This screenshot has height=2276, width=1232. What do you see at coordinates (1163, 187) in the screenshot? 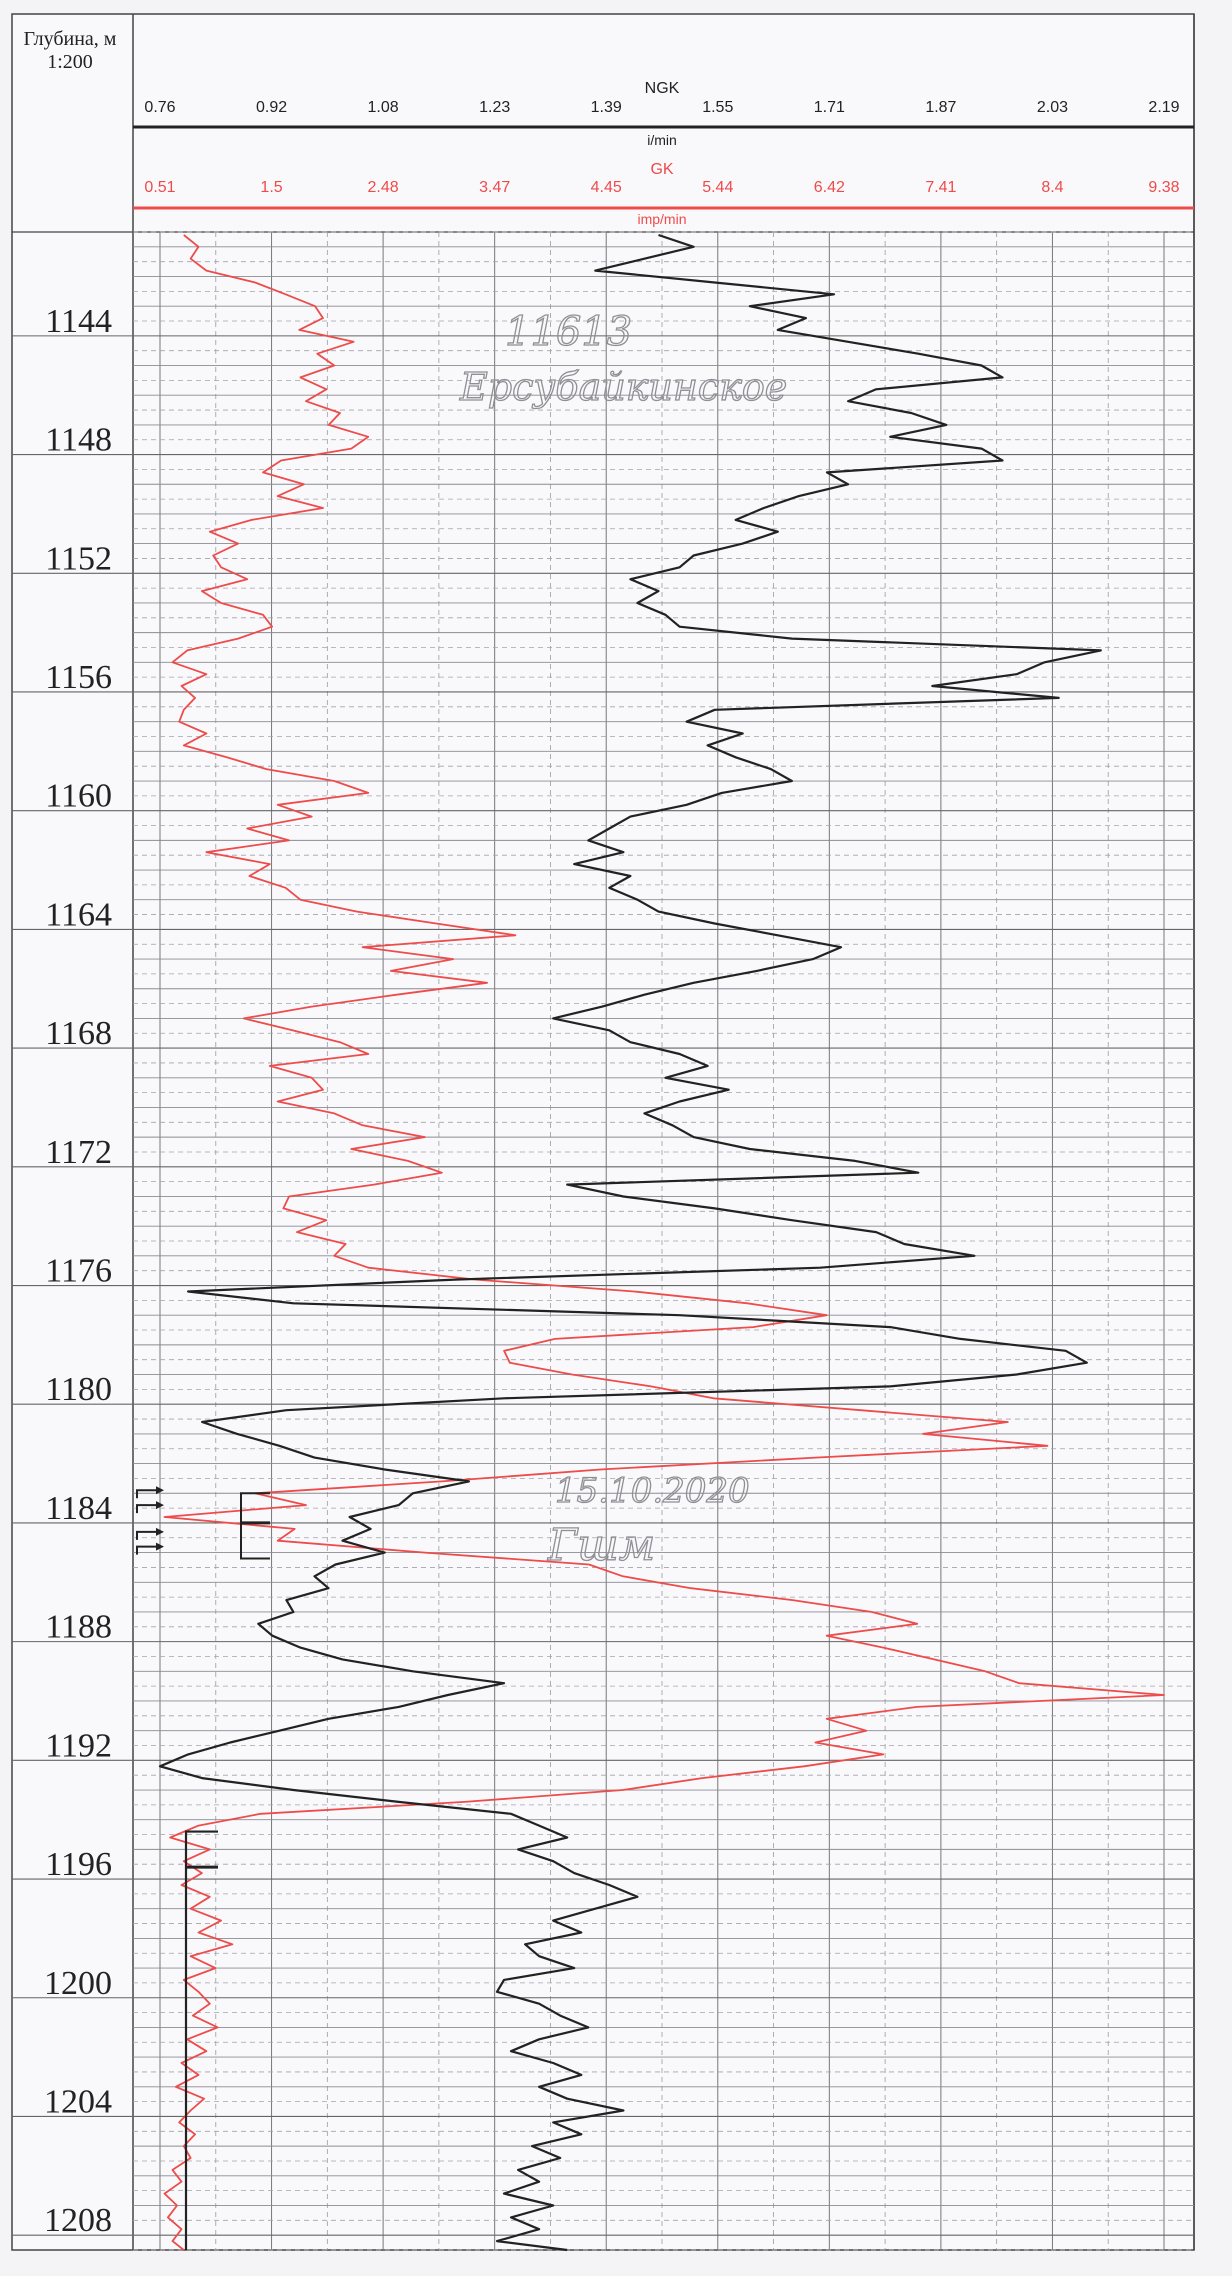
I see `gk-tick-label: 9.38` at bounding box center [1163, 187].